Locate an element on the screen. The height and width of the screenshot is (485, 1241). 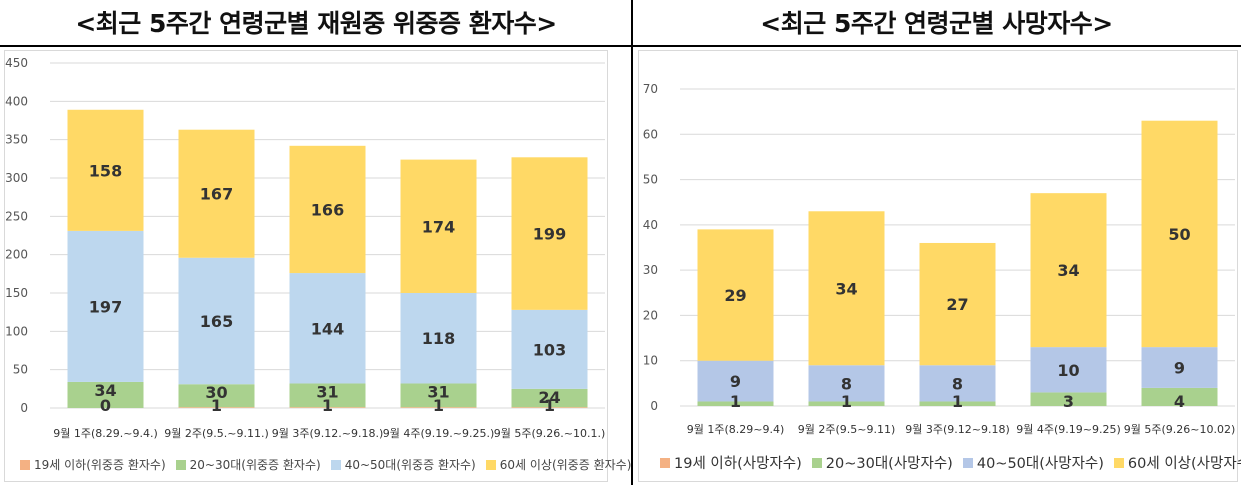
right-data-label: 4 is located at coordinates (1179, 401).